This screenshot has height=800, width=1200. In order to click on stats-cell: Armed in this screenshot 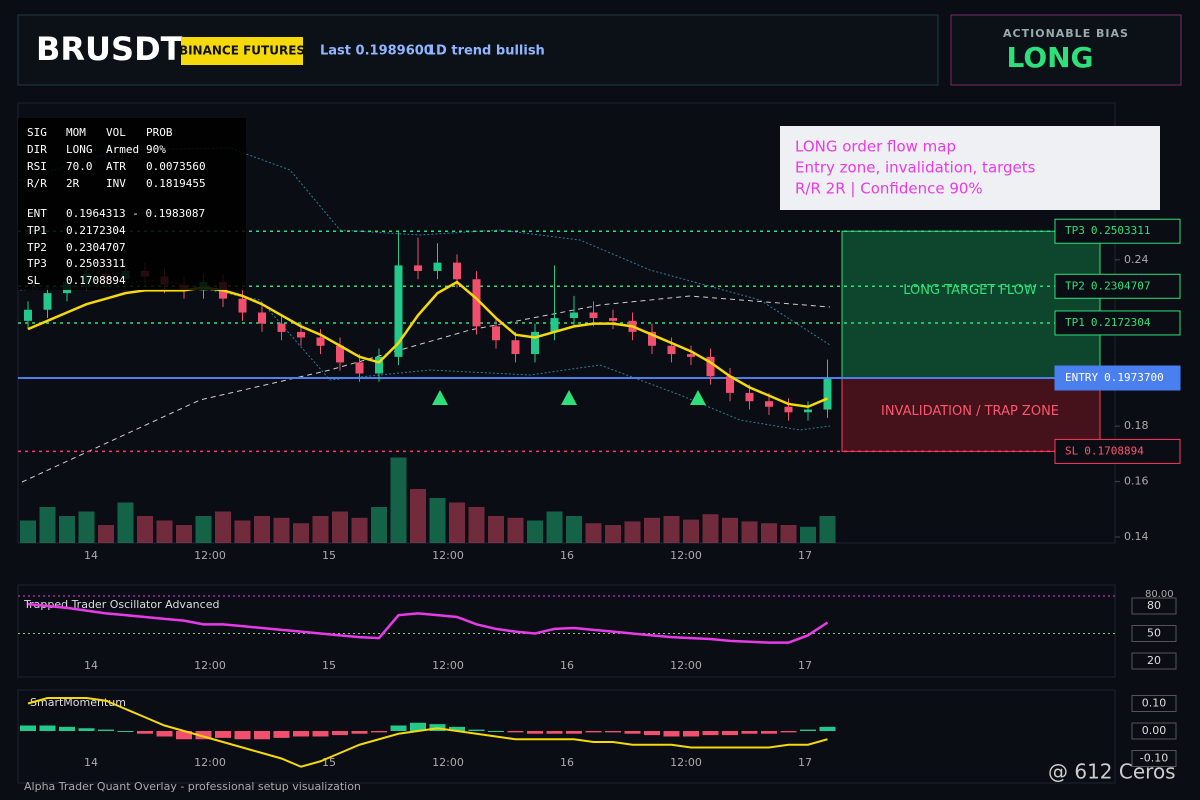, I will do `click(122, 149)`.